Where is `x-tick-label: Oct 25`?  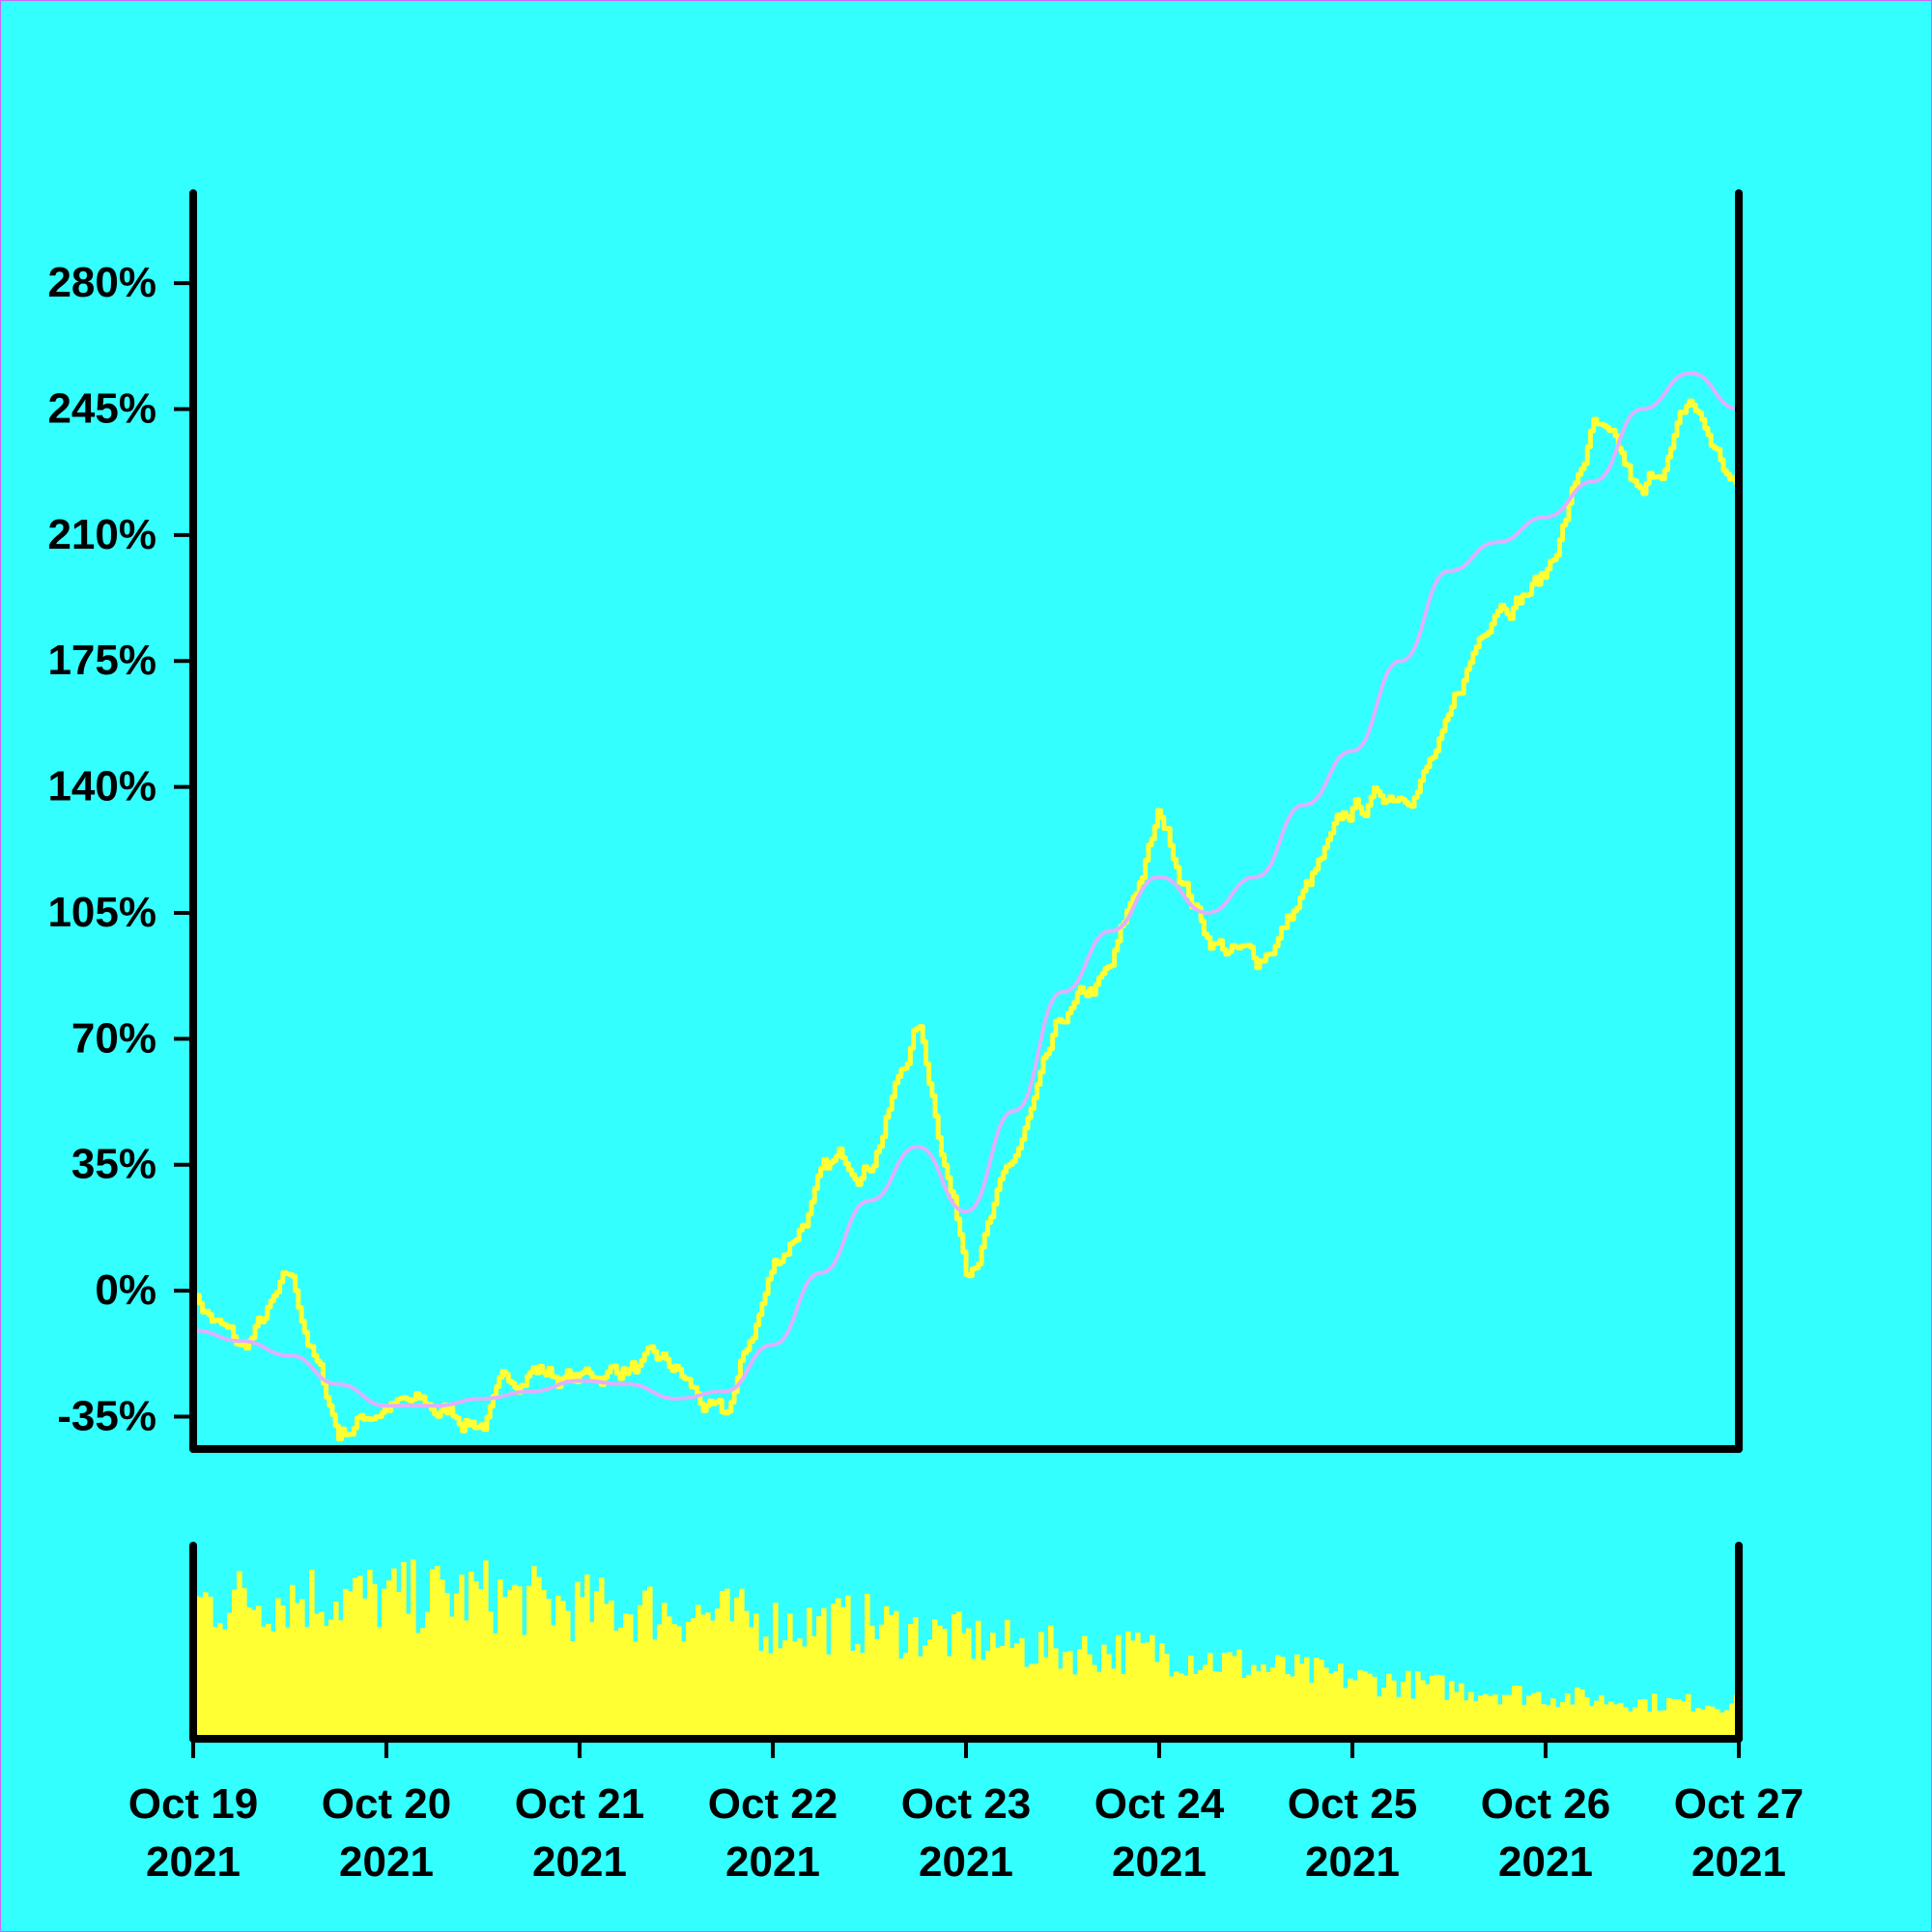 x-tick-label: Oct 25 is located at coordinates (1353, 1804).